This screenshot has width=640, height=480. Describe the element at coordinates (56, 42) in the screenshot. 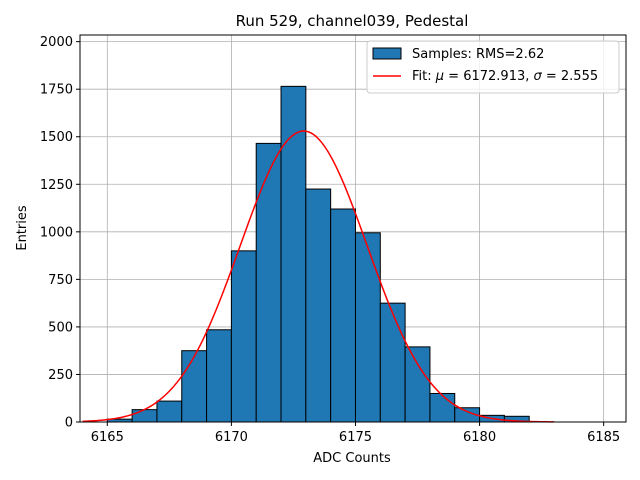

I see `y-tick-label: 2000` at that location.